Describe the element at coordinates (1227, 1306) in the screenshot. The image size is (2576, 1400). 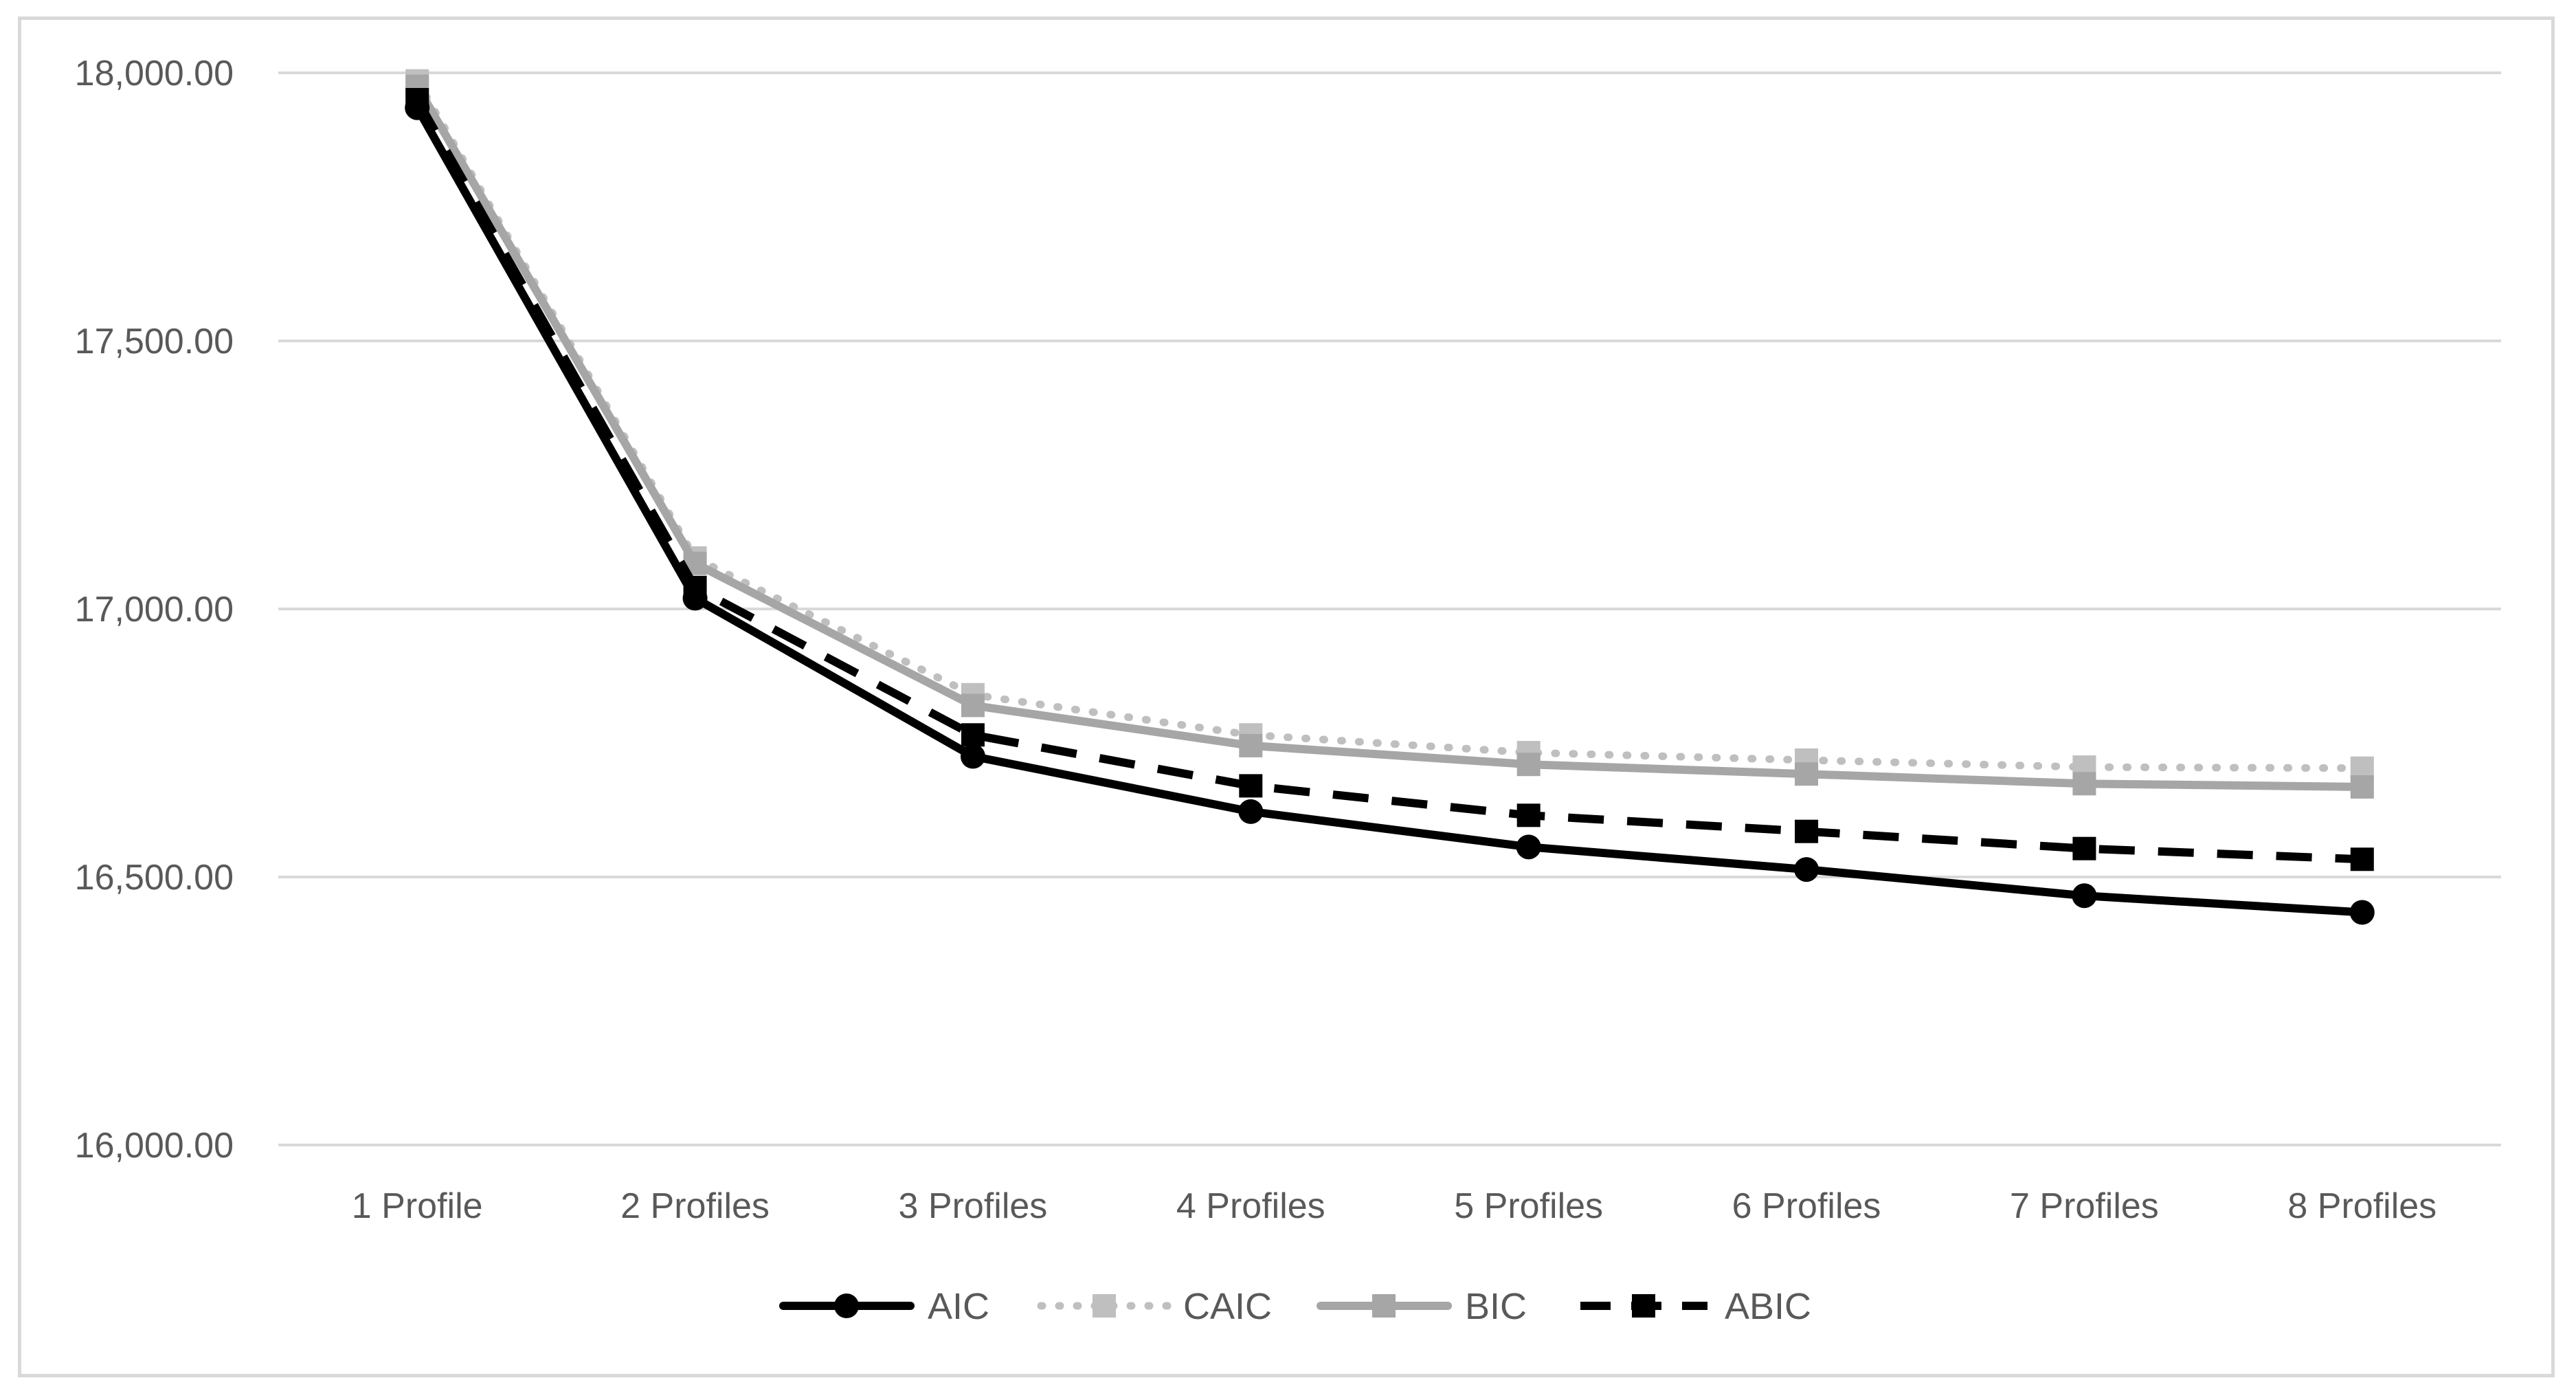
I see `legend-label: CAIC` at that location.